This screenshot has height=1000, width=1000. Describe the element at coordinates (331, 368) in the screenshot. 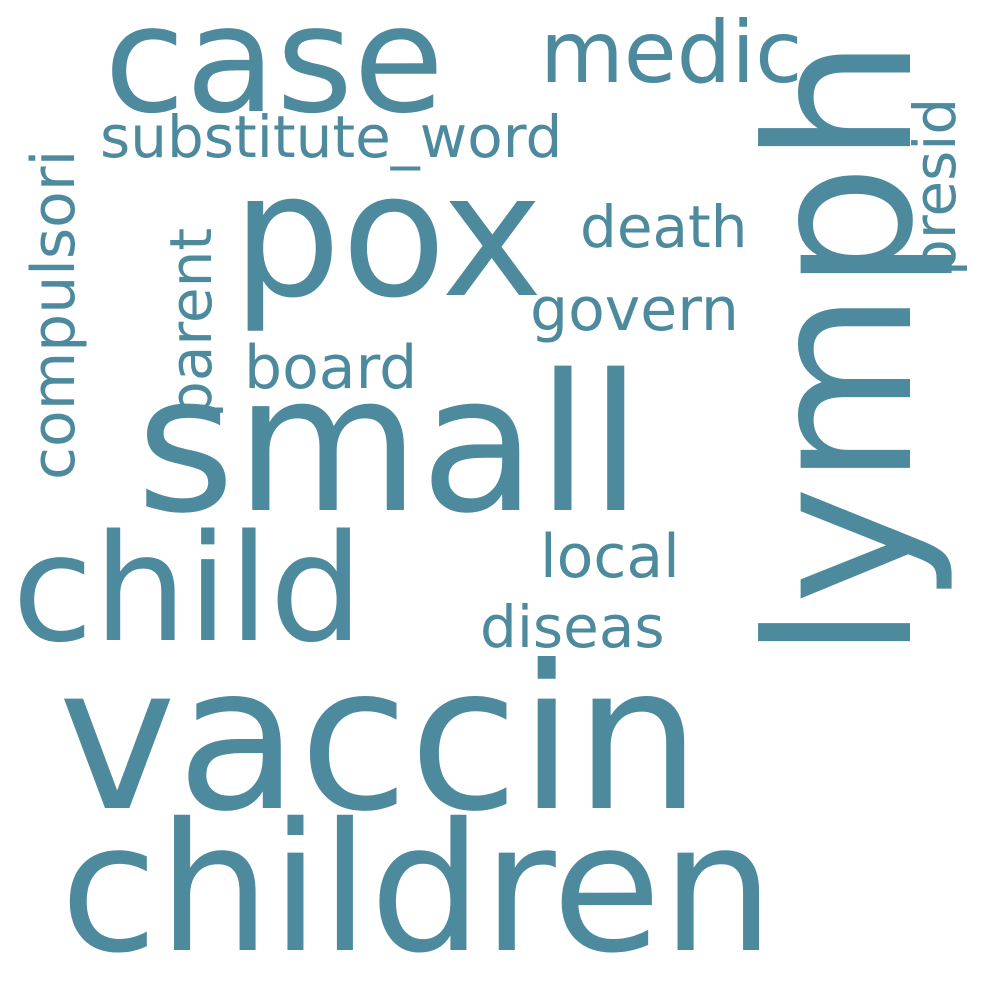

I see `word-board: board` at that location.